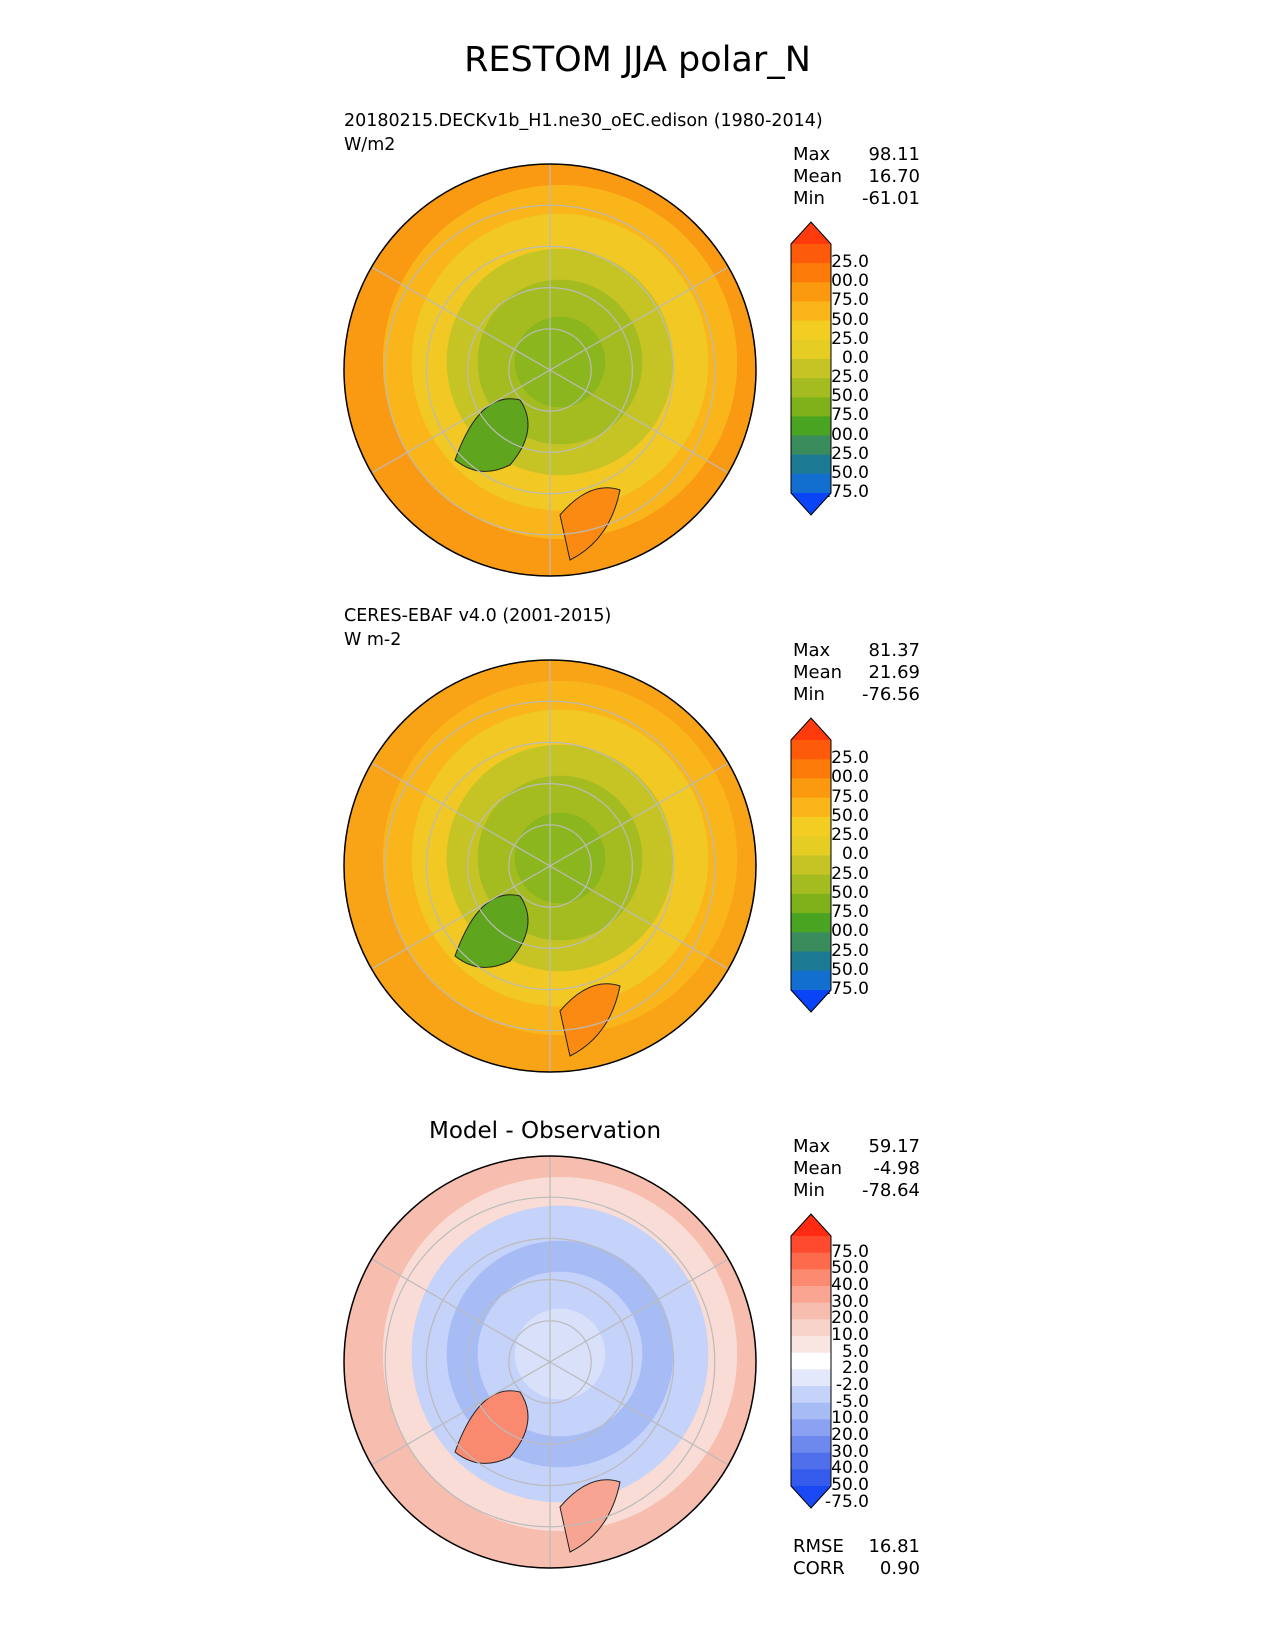  Describe the element at coordinates (373, 640) in the screenshot. I see `panel-2-units: W m-2` at that location.